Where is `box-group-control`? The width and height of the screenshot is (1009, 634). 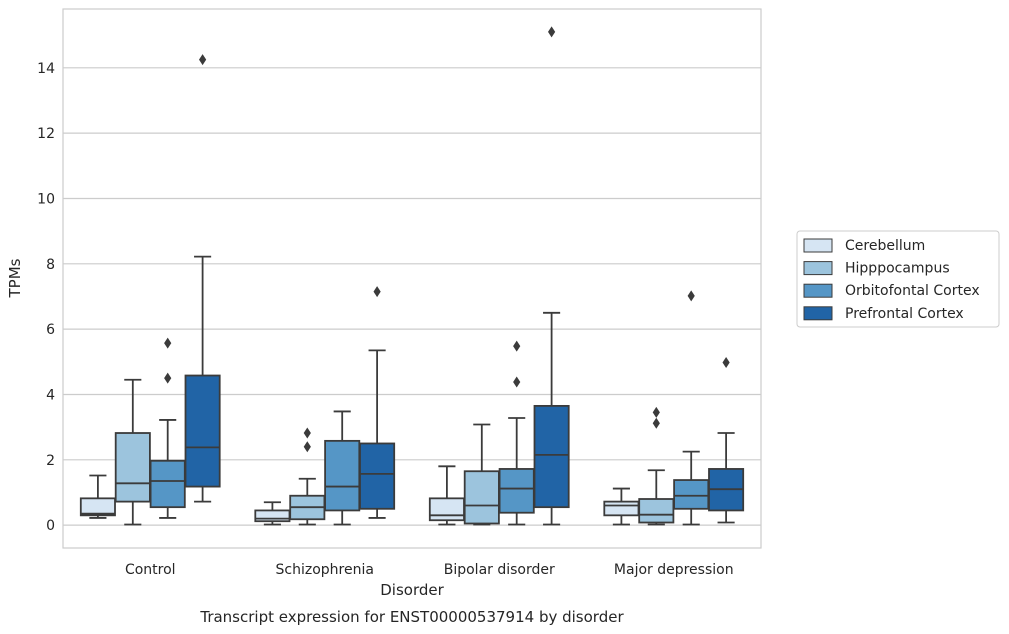 box-group-control is located at coordinates (150, 290).